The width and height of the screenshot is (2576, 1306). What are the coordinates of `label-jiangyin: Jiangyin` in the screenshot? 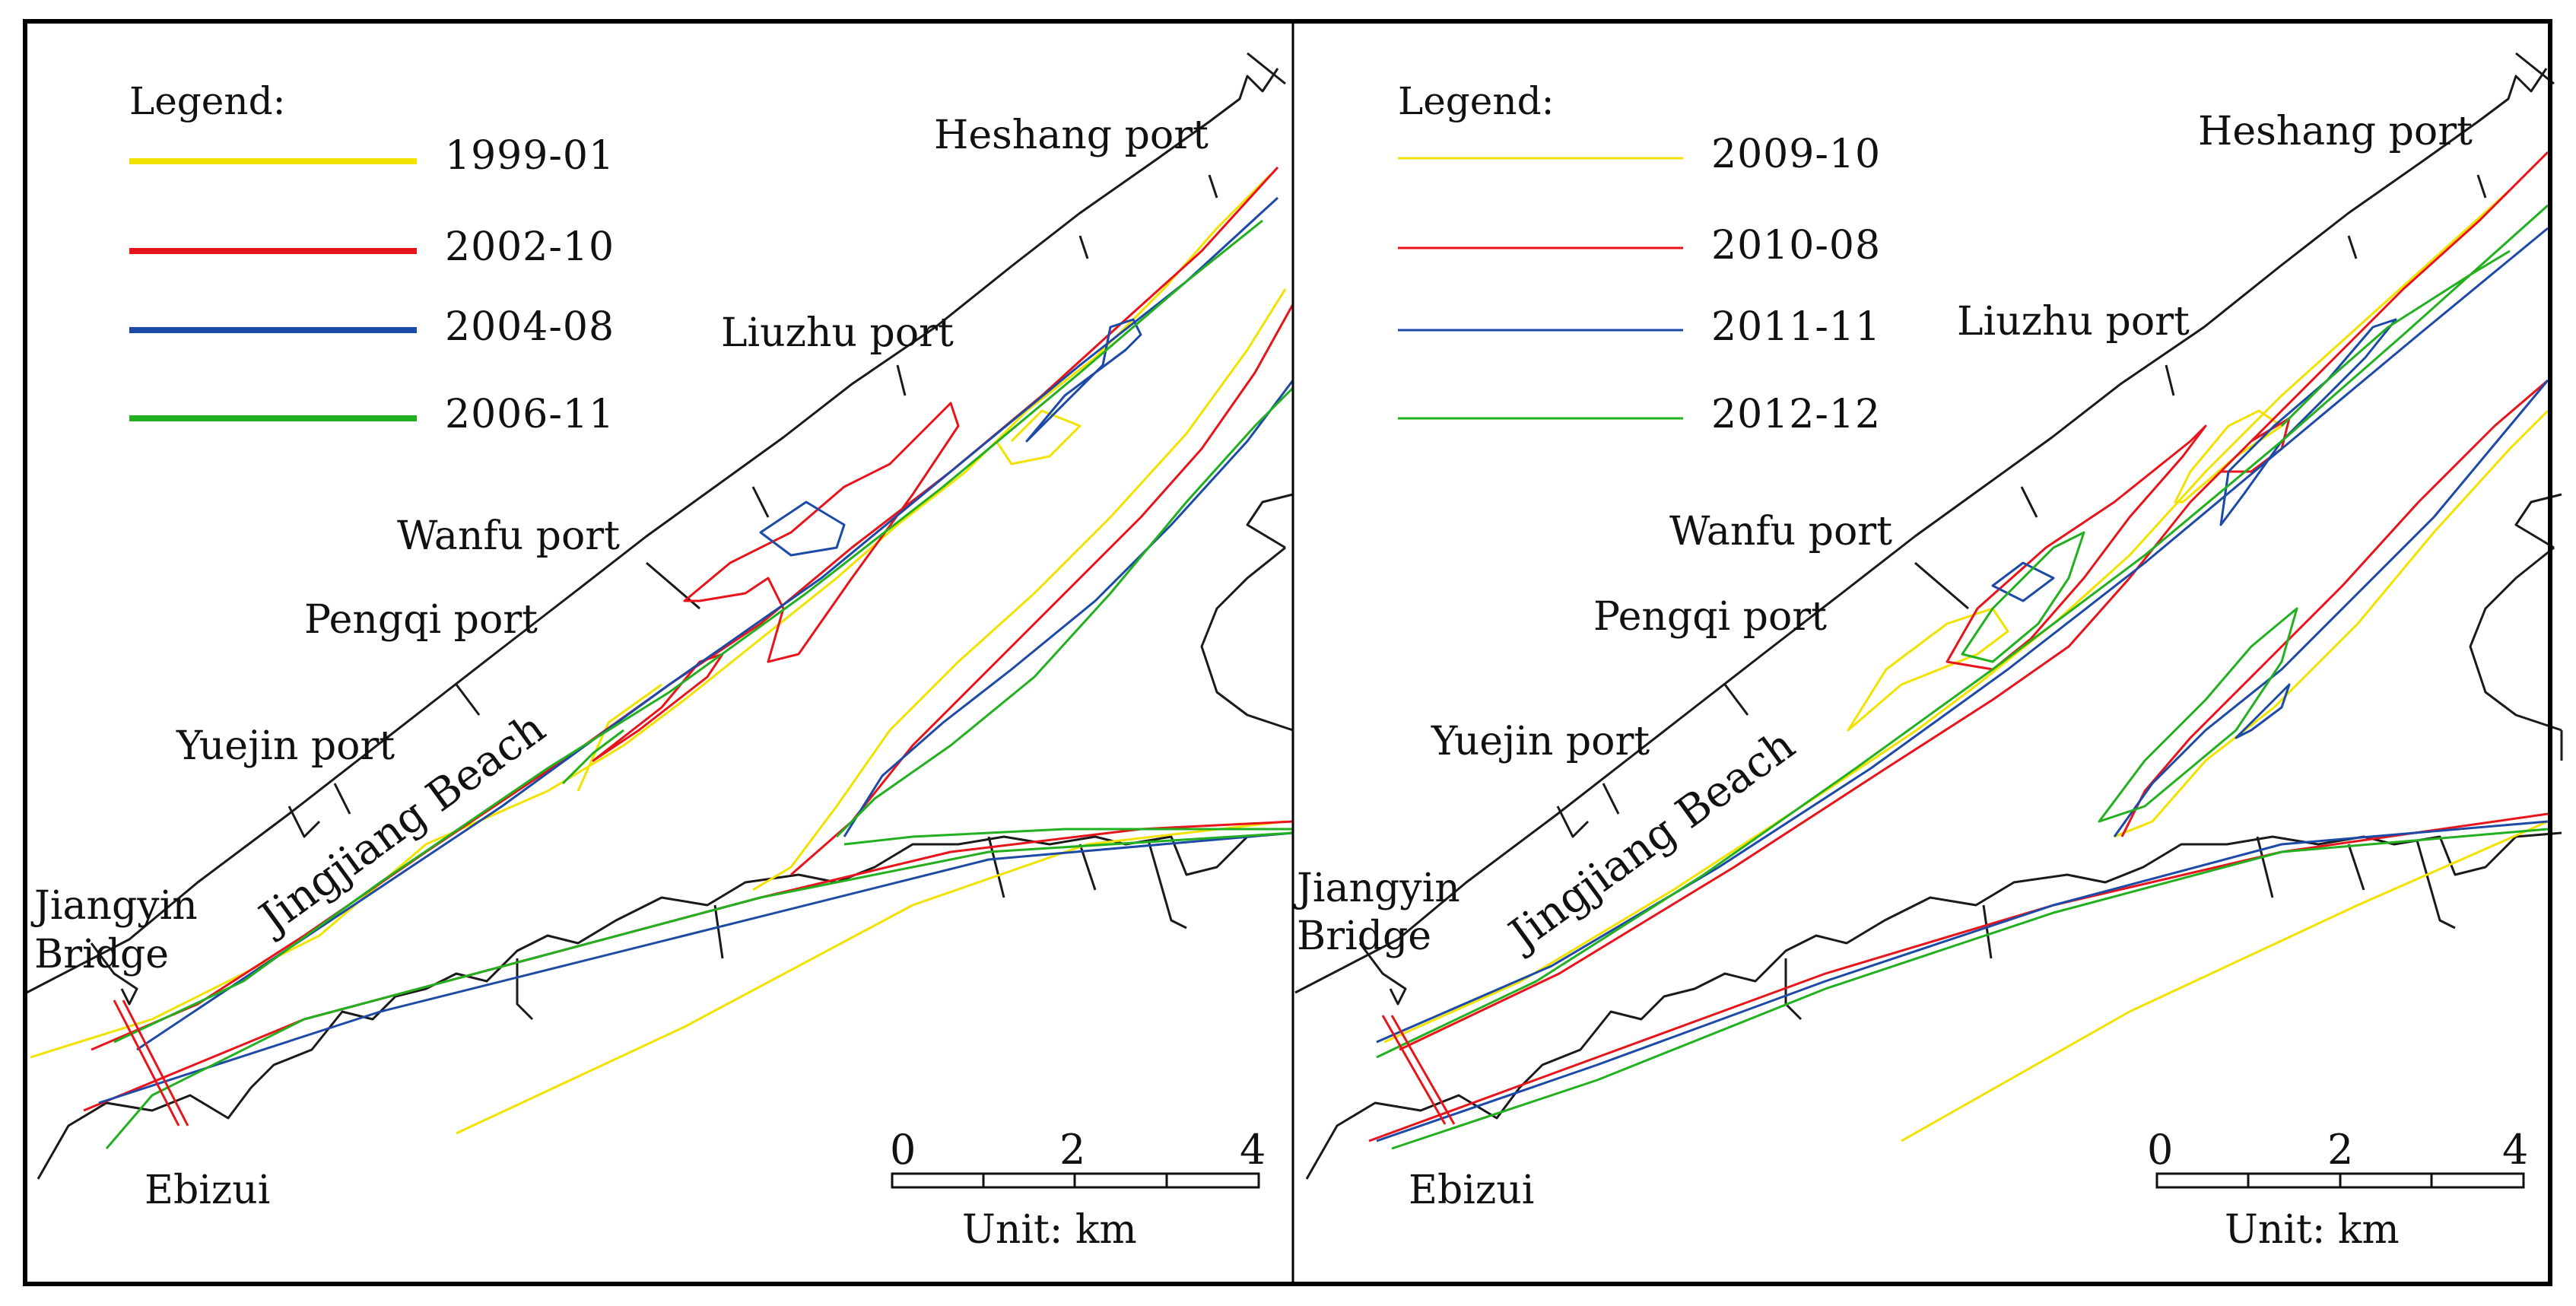 It's located at (114, 906).